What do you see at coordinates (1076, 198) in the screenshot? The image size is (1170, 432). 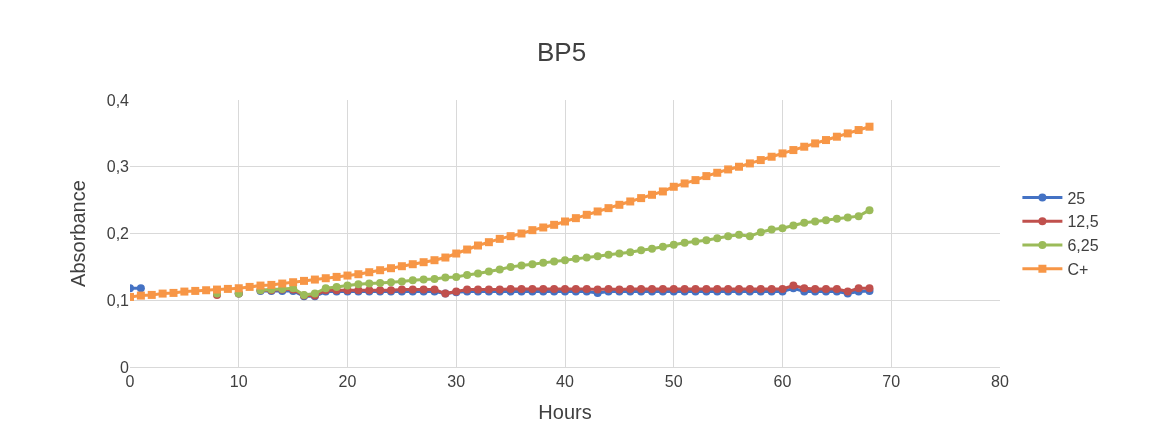 I see `legend-label: 25` at bounding box center [1076, 198].